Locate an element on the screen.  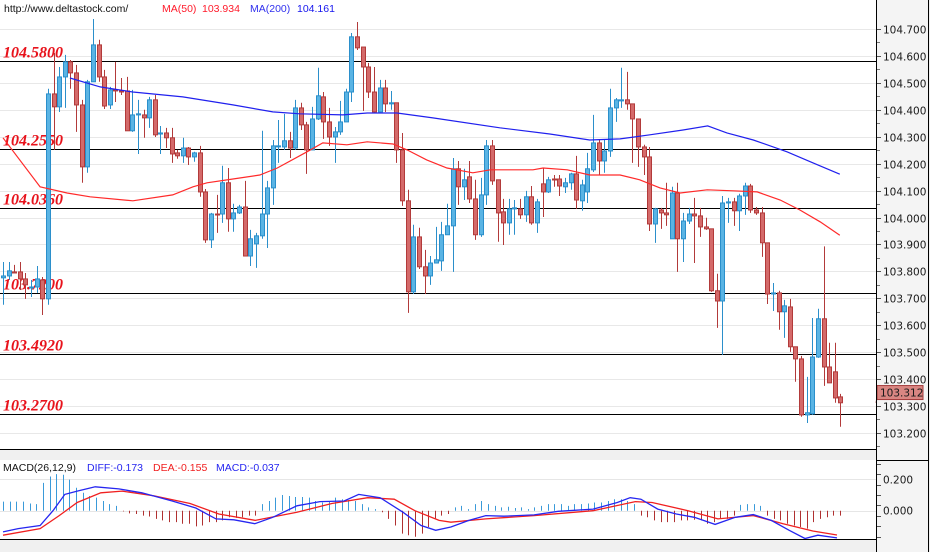
source-url: http://www.deltastock.com/ is located at coordinates (66, 9).